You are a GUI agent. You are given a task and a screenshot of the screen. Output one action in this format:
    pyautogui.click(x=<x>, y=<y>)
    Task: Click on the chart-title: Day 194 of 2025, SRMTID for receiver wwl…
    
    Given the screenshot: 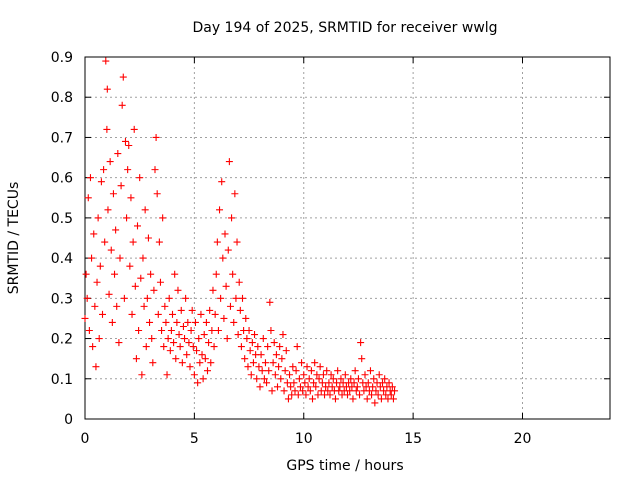 What is the action you would take?
    pyautogui.click(x=344, y=28)
    